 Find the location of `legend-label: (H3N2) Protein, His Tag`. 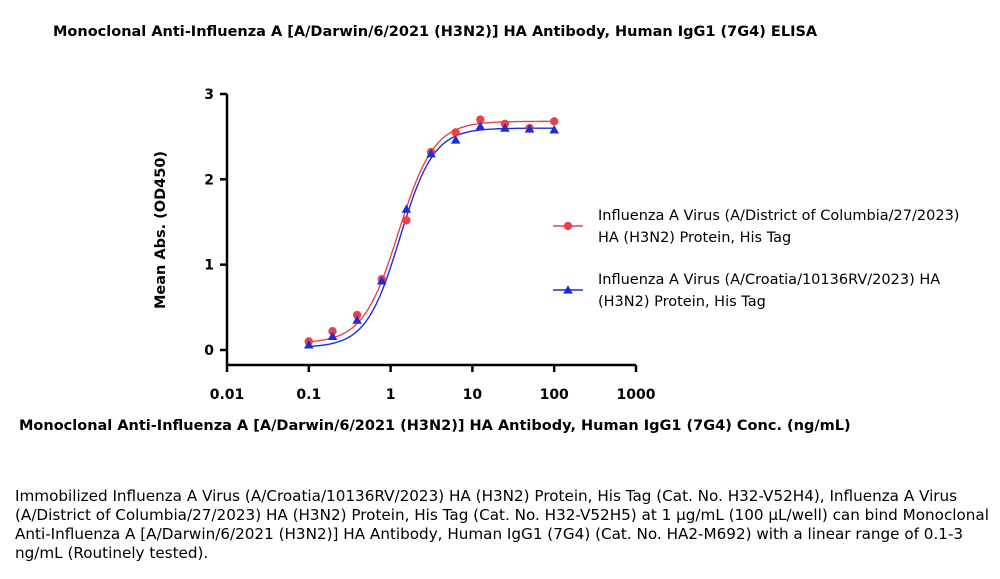

legend-label: (H3N2) Protein, His Tag is located at coordinates (682, 302).